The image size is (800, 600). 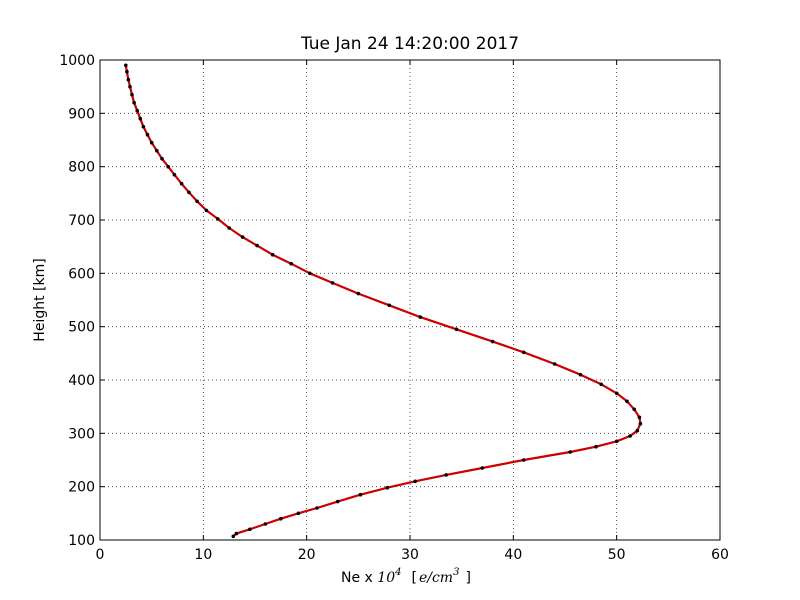 I want to click on x-tick-label: 20, so click(x=307, y=555).